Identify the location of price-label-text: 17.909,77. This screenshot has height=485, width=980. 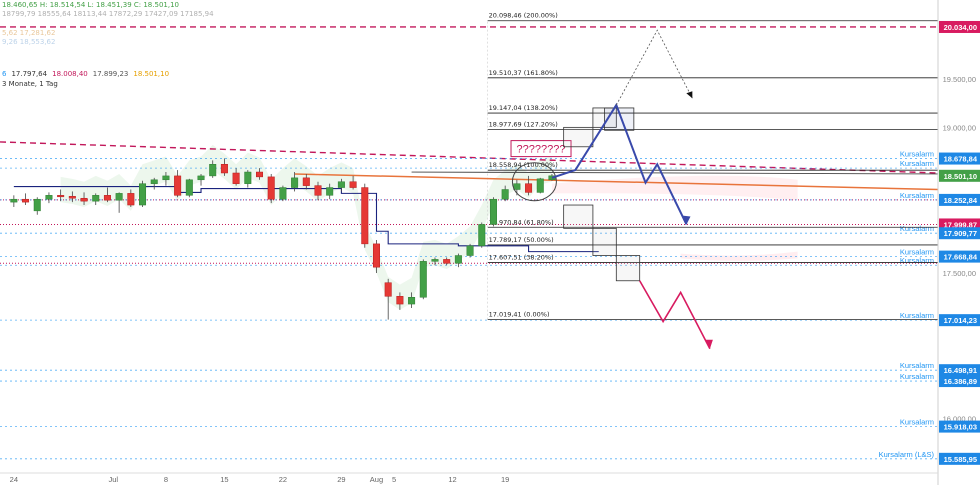
(960, 233).